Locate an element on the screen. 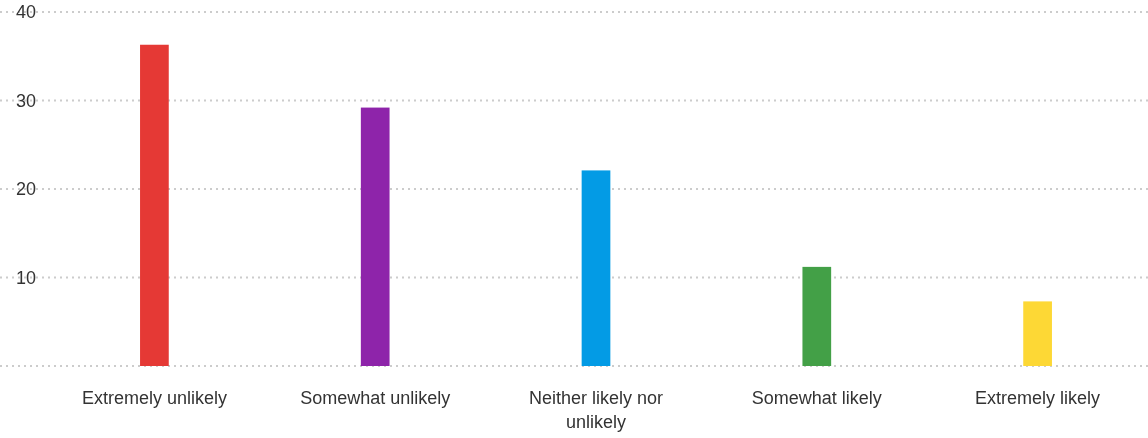 Image resolution: width=1148 pixels, height=438 pixels. y-tick-label: 10 is located at coordinates (26, 277).